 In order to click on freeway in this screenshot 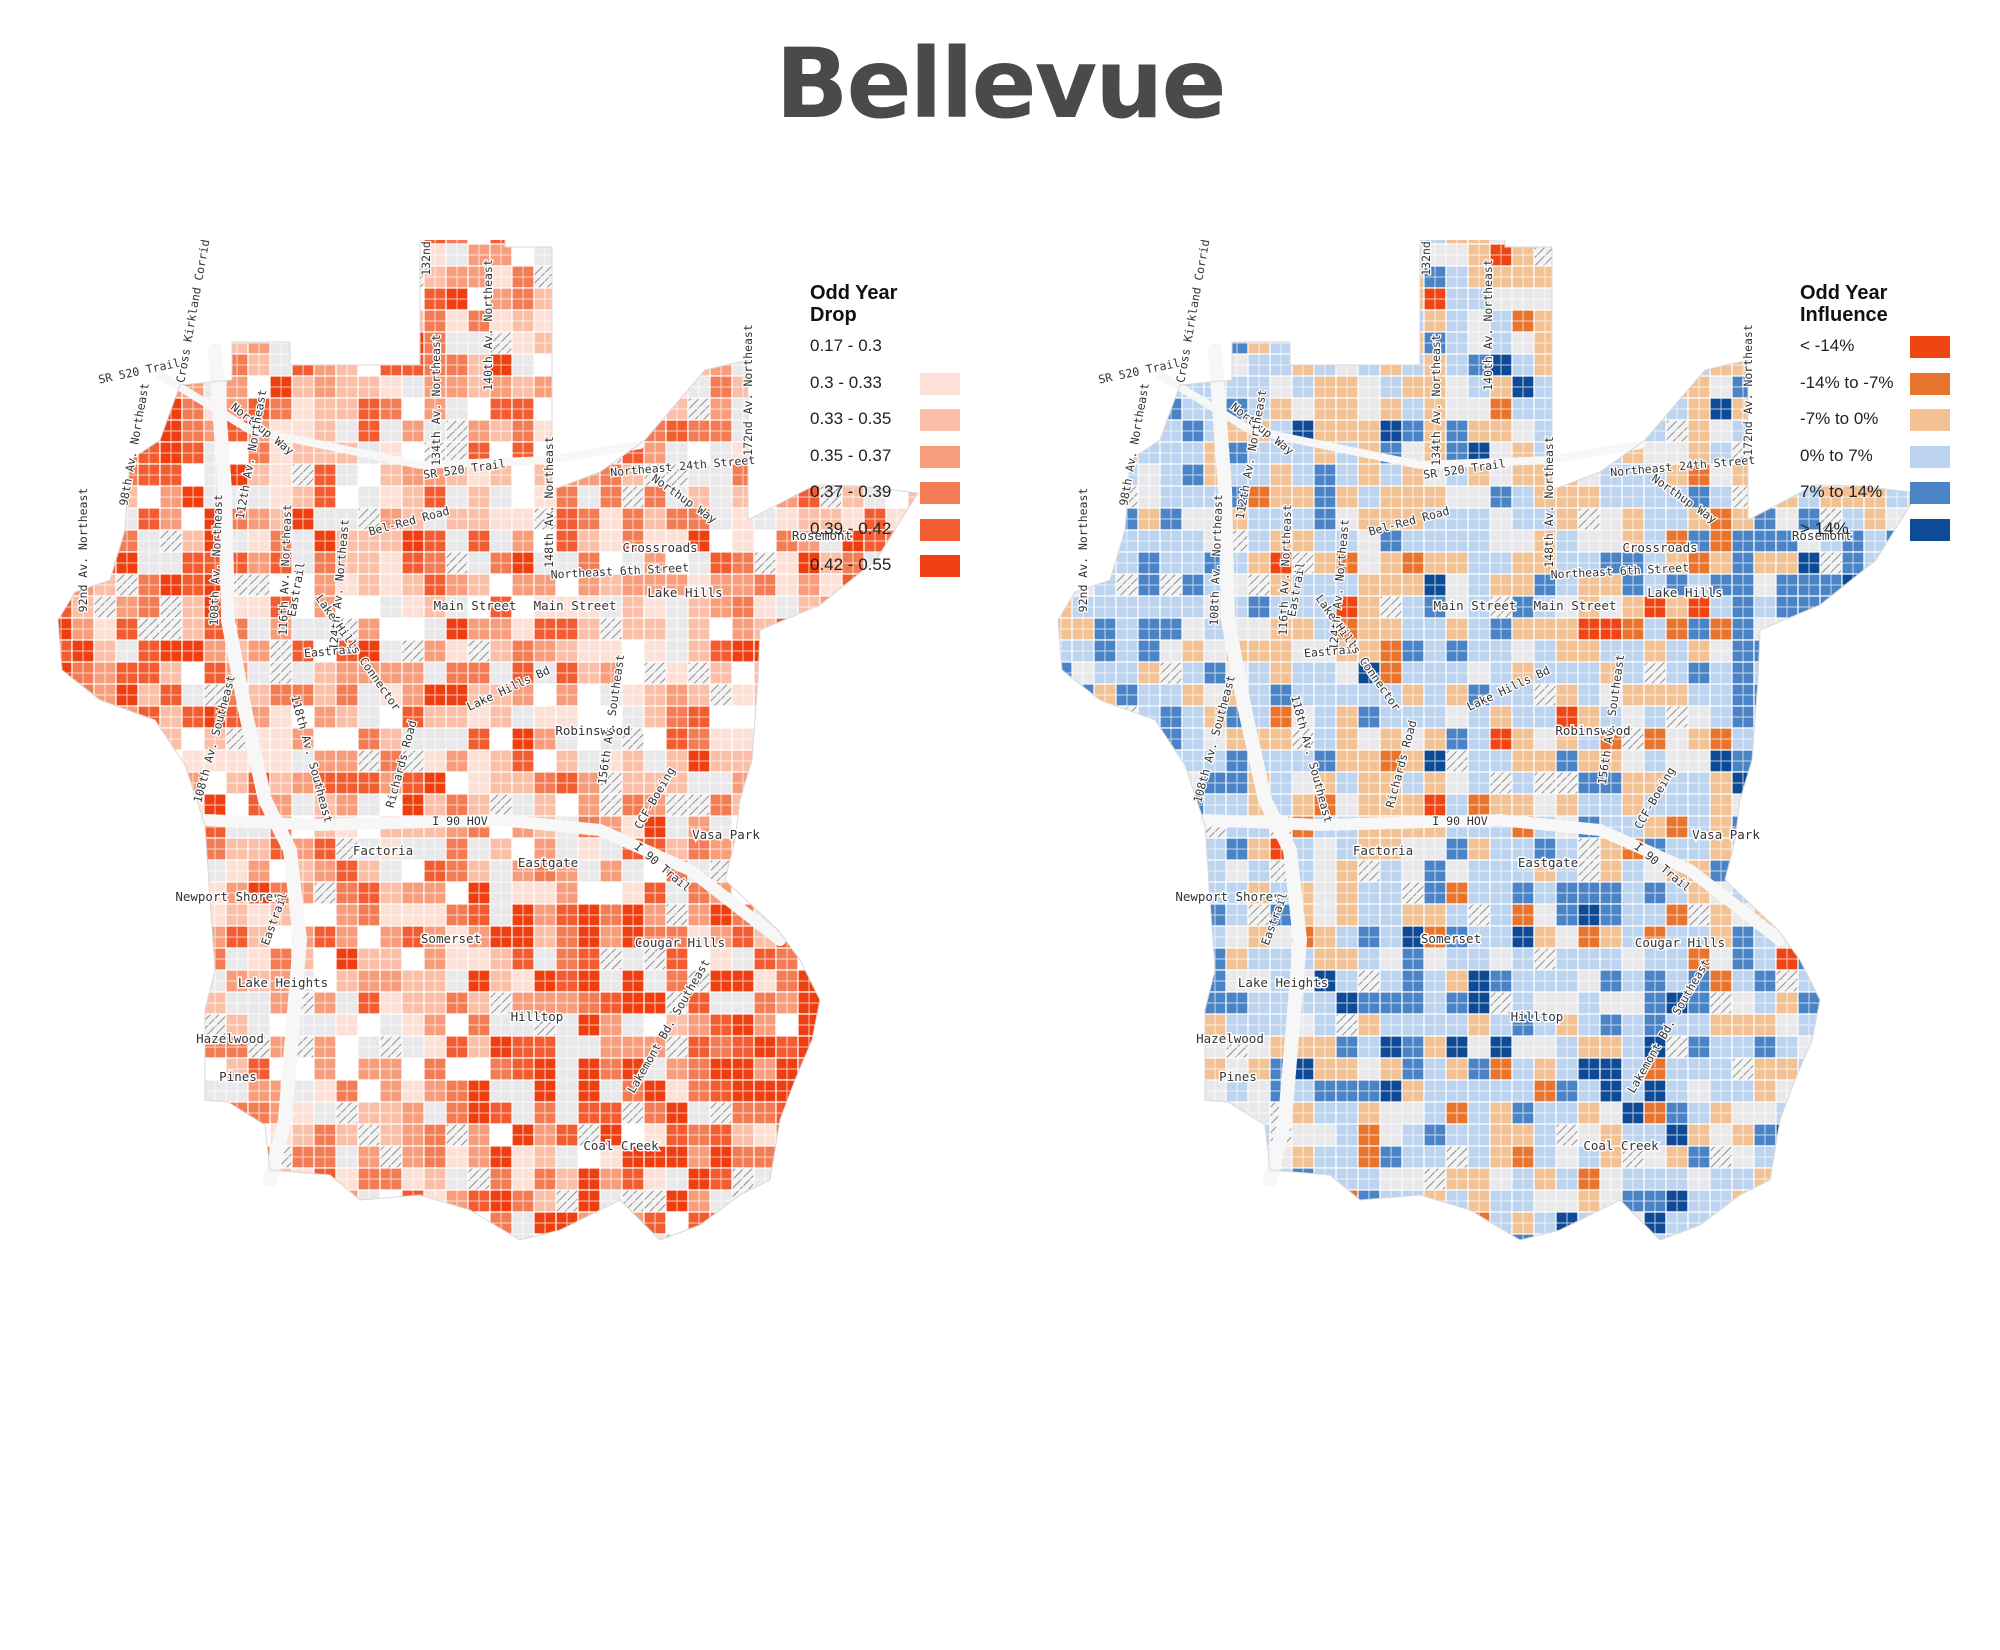, I will do `click(1492, 879)`.